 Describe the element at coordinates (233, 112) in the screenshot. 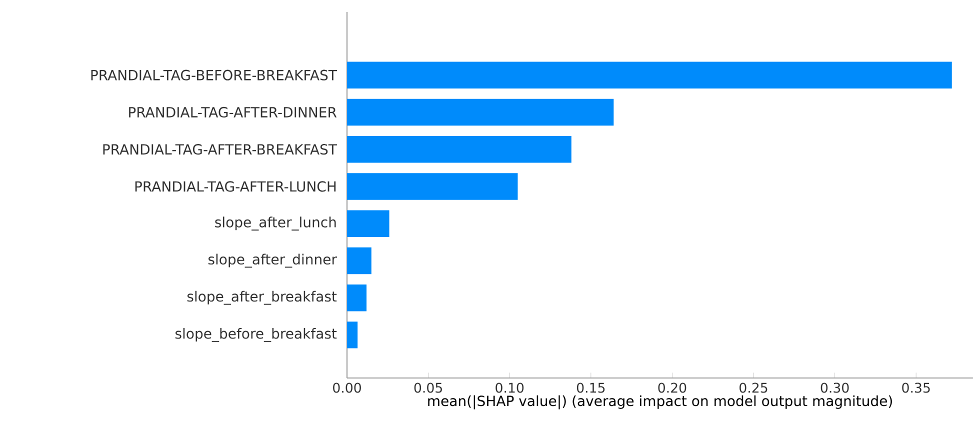

I see `y-tick-label: PRANDIAL-TAG-AFTER-DINNER` at that location.